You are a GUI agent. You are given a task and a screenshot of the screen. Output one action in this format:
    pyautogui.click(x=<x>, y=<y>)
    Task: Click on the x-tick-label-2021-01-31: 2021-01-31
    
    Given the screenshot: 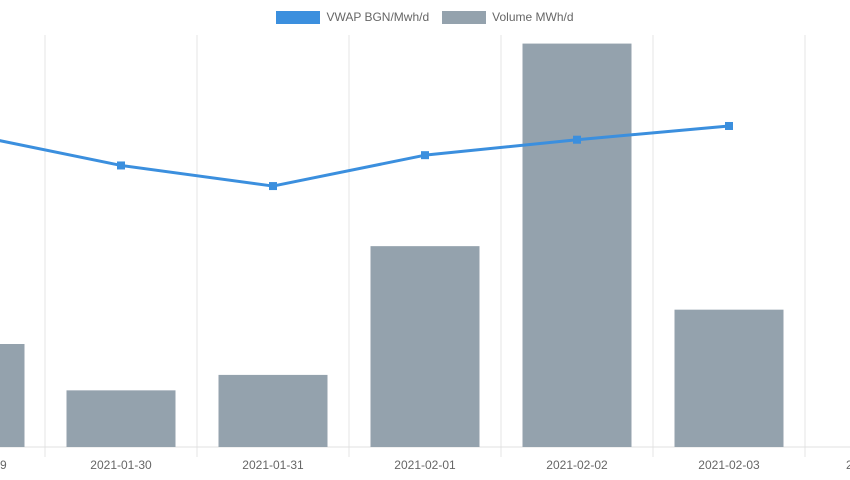 What is the action you would take?
    pyautogui.click(x=273, y=465)
    